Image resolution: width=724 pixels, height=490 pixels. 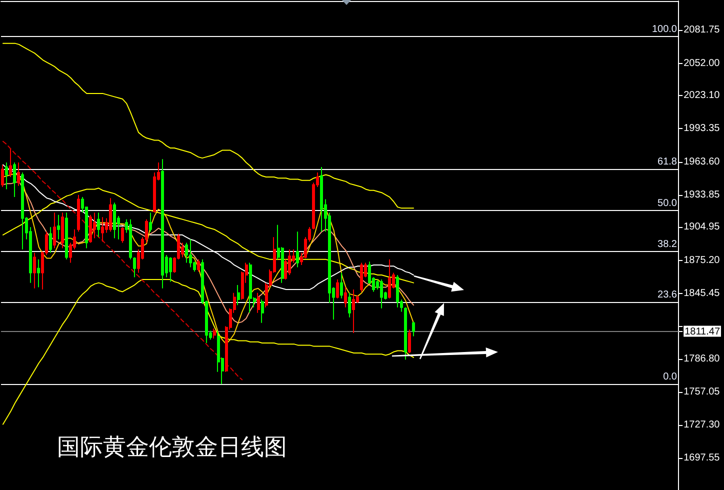 What do you see at coordinates (702, 96) in the screenshot?
I see `y-tick-label: 2023.10` at bounding box center [702, 96].